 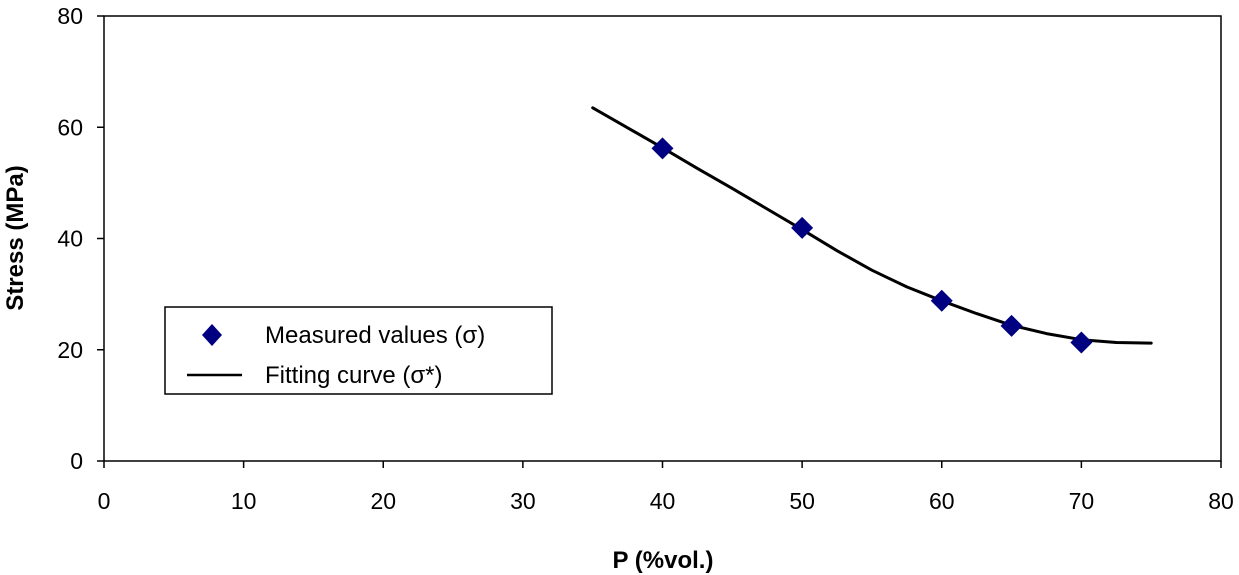 What do you see at coordinates (1221, 501) in the screenshot?
I see `x-tick-label: 80` at bounding box center [1221, 501].